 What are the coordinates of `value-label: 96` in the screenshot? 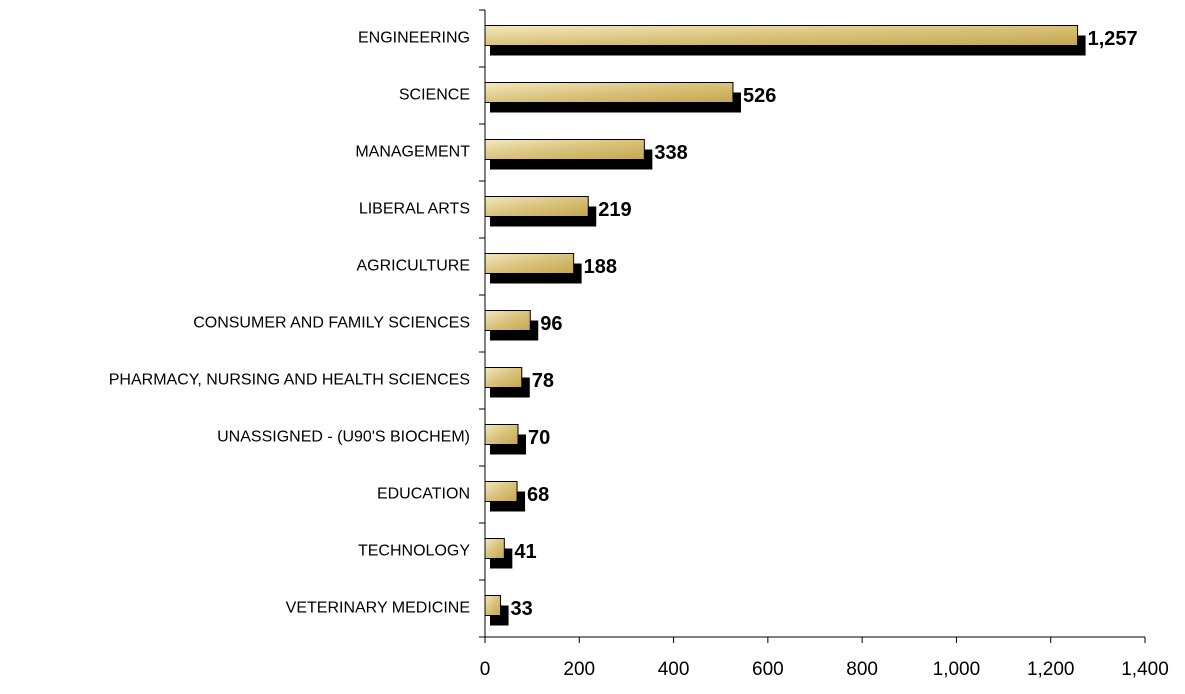 It's located at (551, 324).